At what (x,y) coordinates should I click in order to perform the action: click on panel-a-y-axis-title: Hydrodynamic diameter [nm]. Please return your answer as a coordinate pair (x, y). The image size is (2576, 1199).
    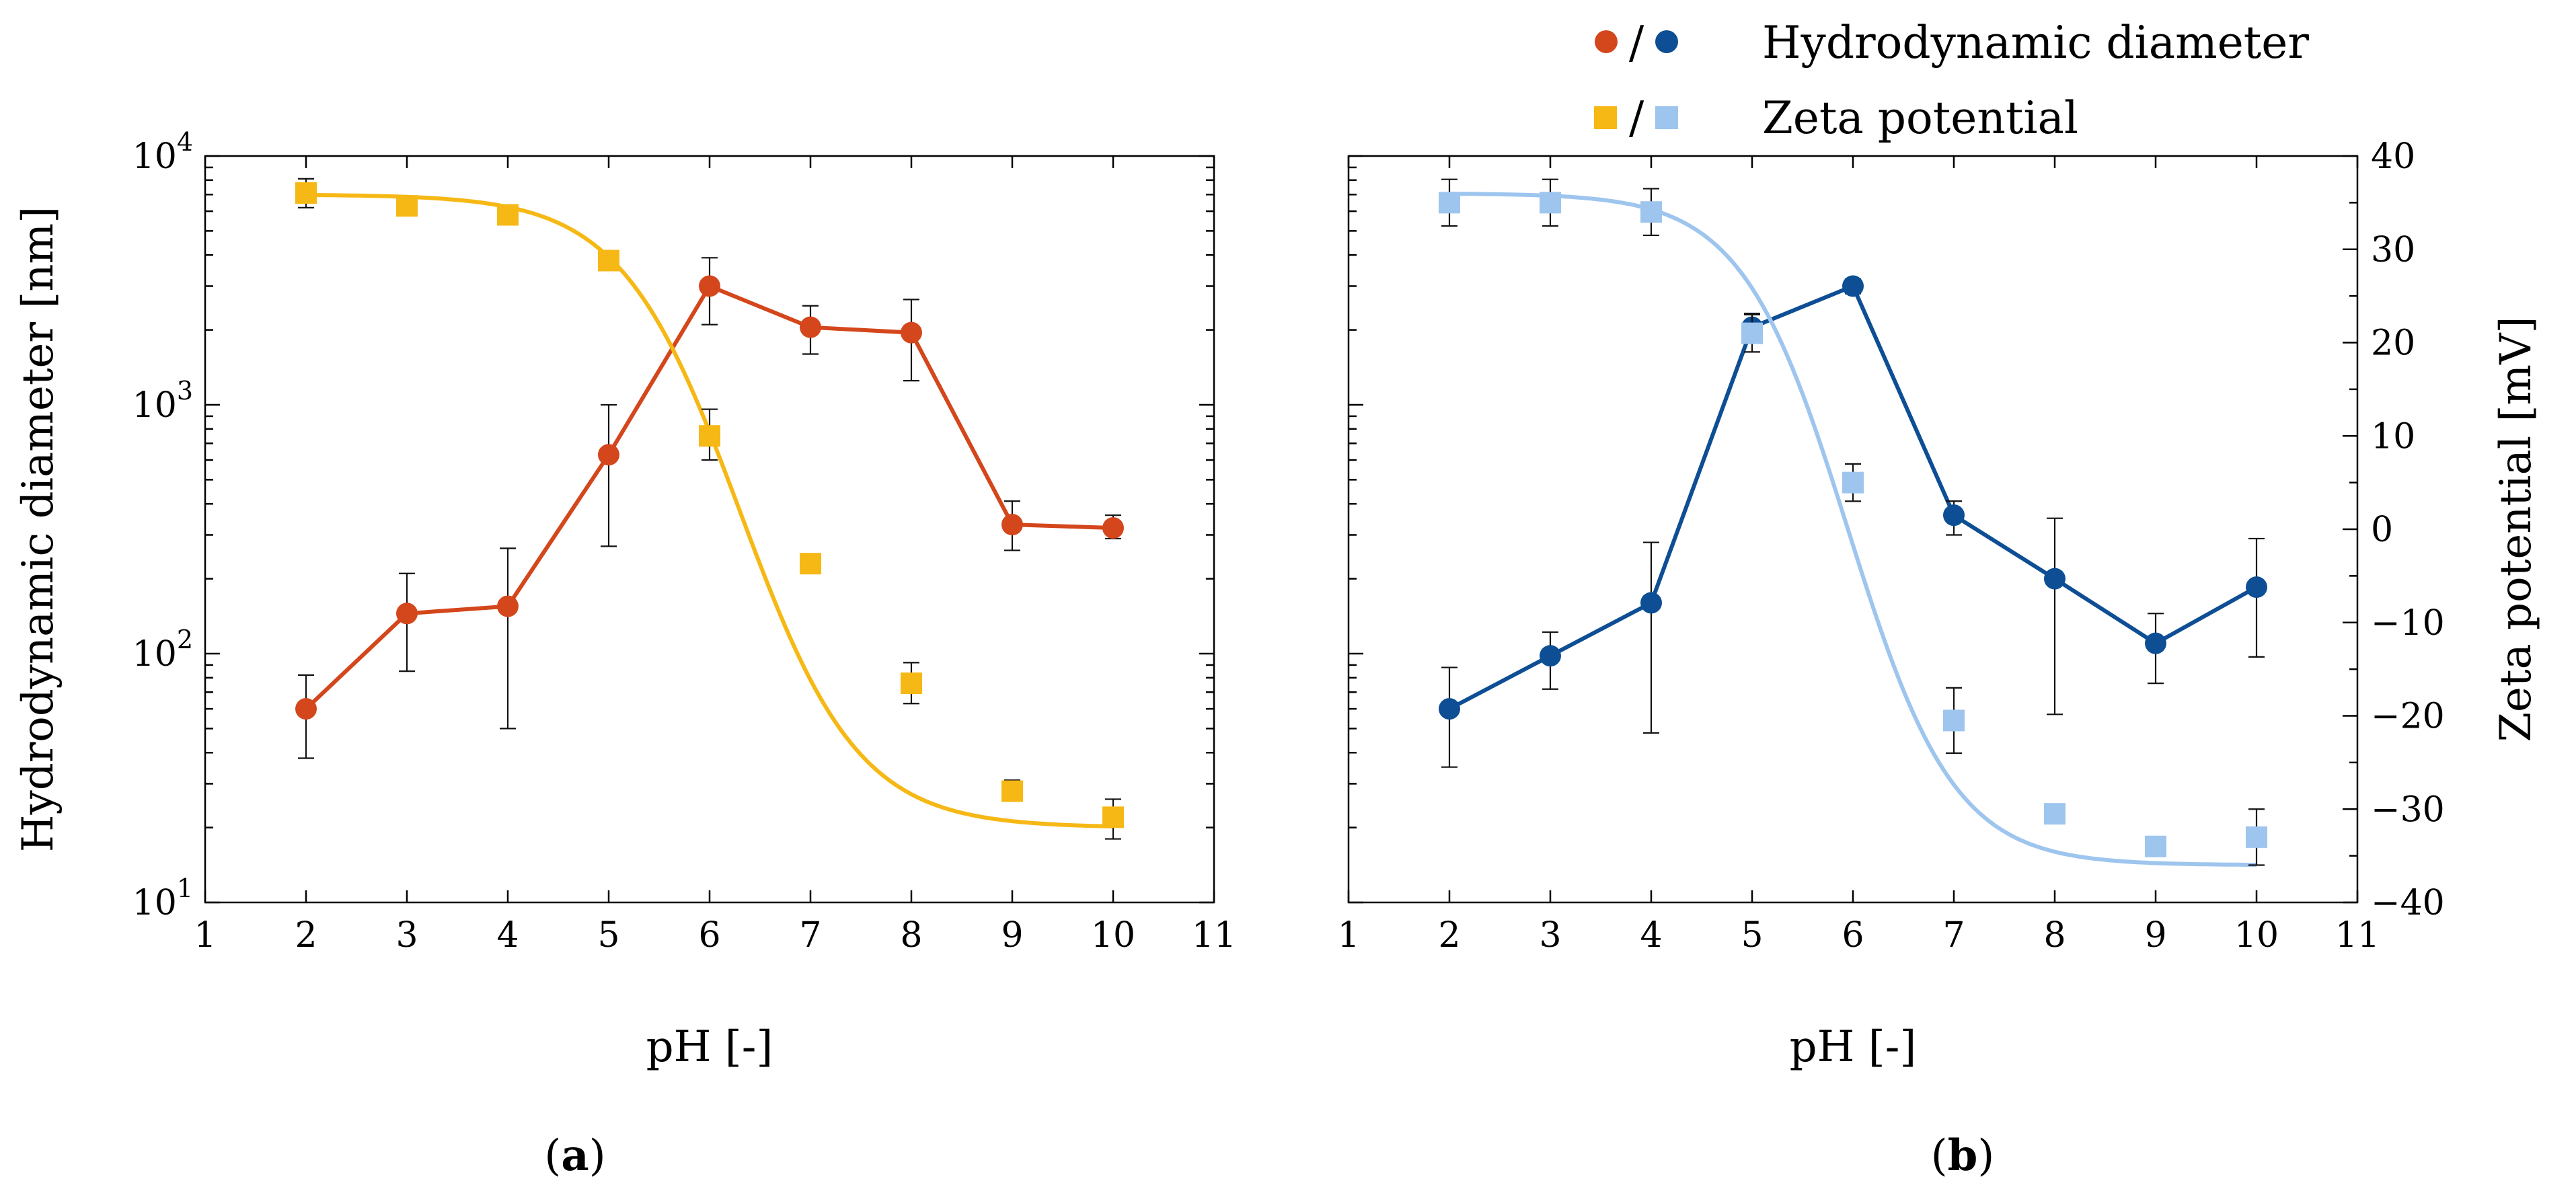
    Looking at the image, I should click on (38, 529).